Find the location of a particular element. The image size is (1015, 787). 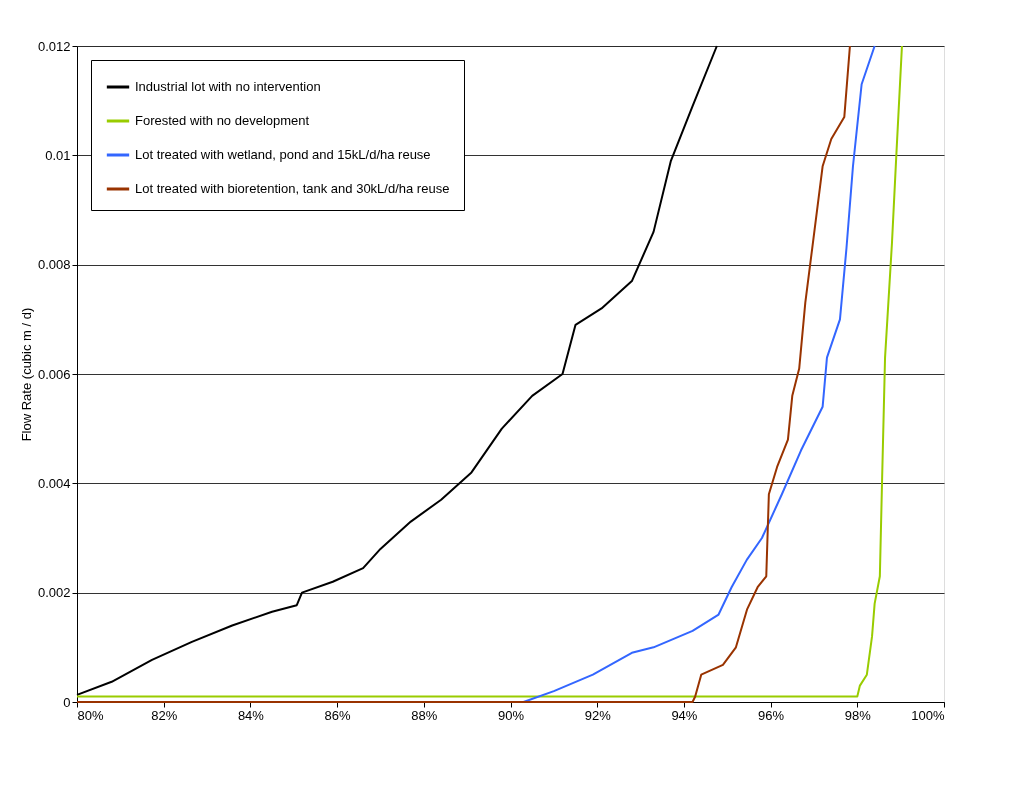

legend-label: Lot treated with wetland, pond and 15kL/d/ha reuse is located at coordinates (283, 154).